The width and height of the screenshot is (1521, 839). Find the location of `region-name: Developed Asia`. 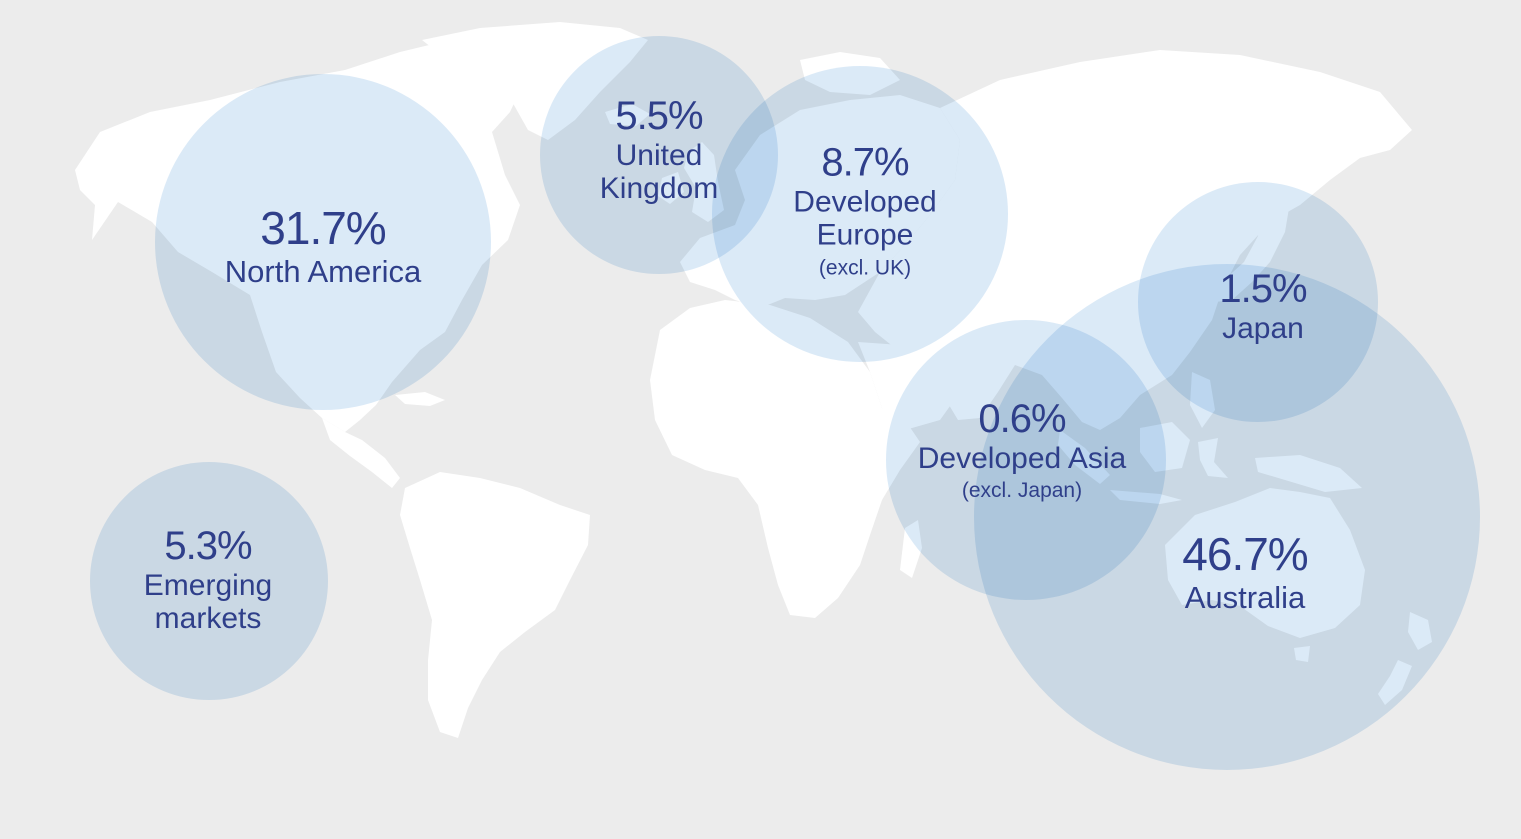

region-name: Developed Asia is located at coordinates (1022, 458).